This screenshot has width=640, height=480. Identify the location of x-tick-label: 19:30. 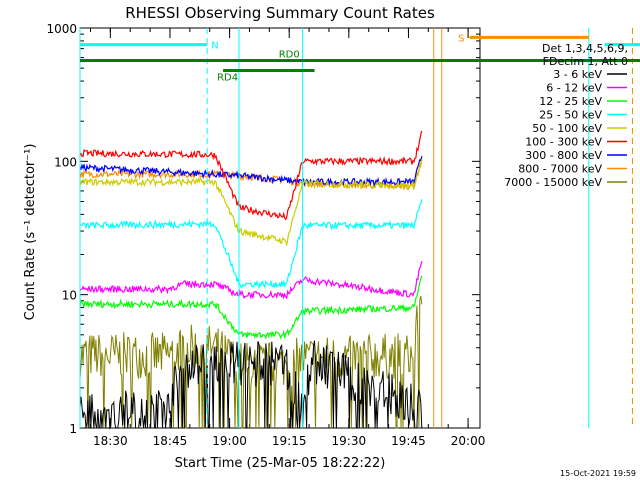
(349, 441).